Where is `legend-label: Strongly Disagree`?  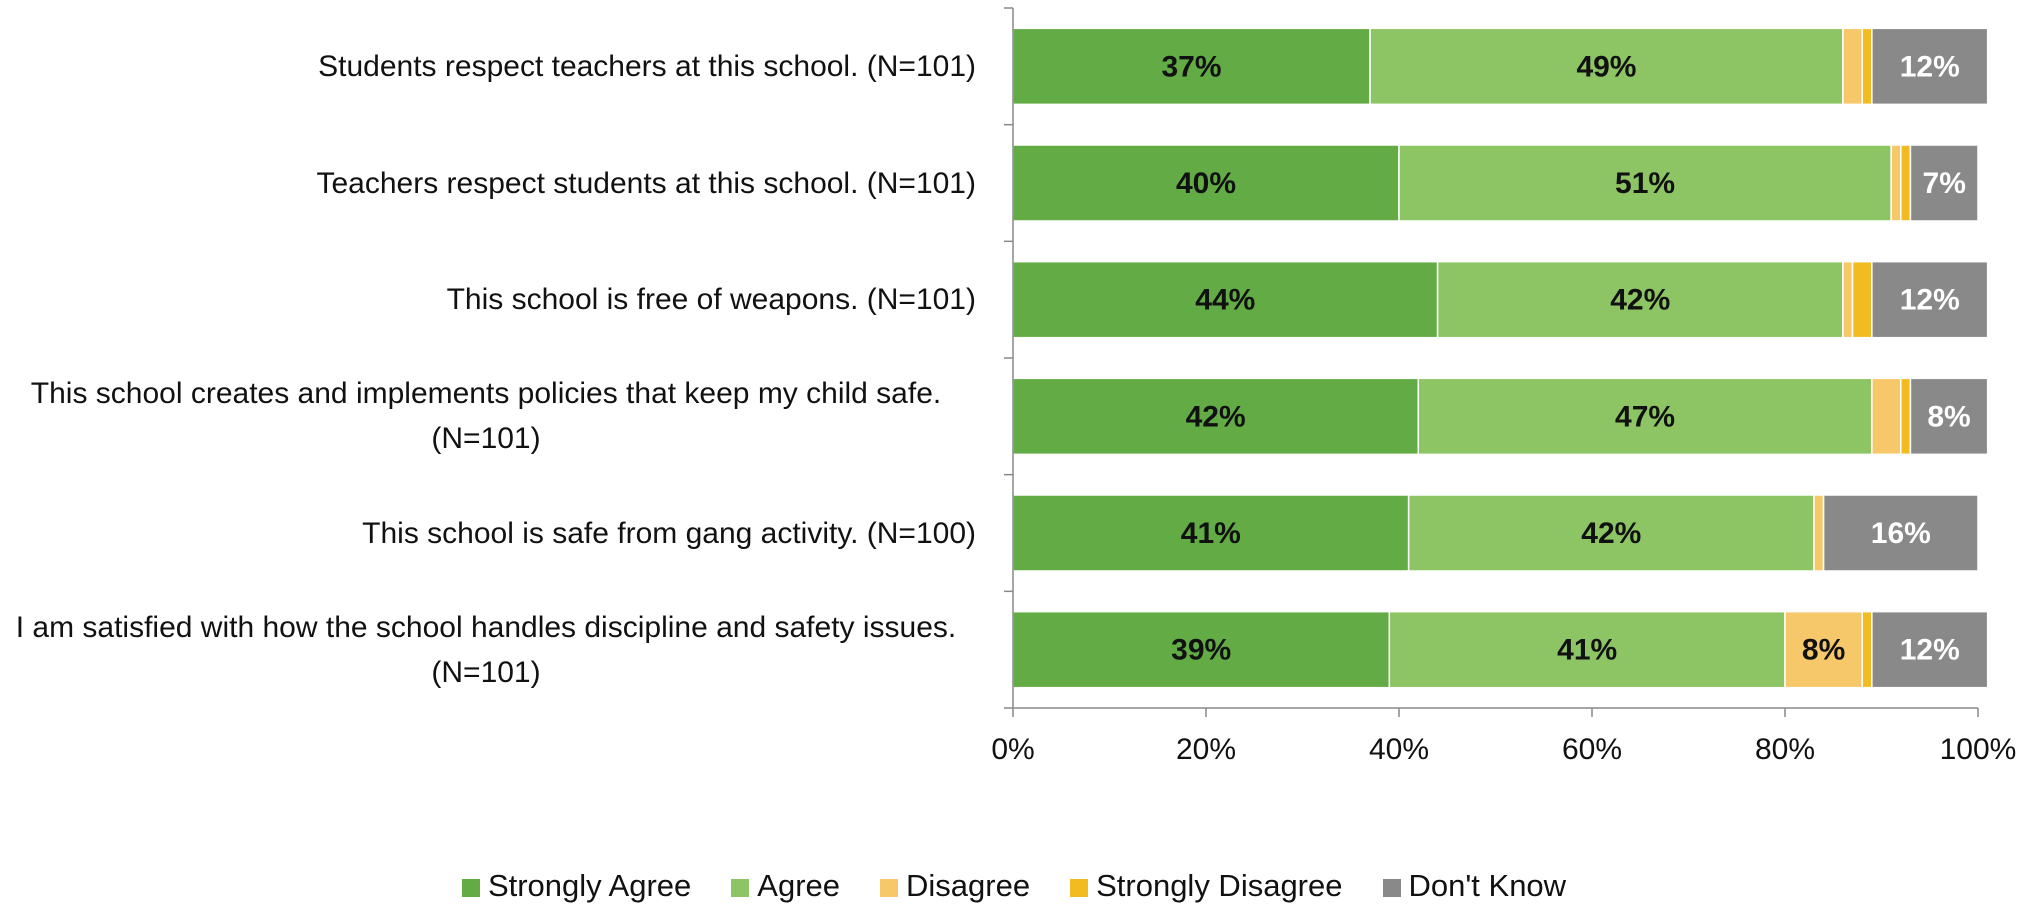
legend-label: Strongly Disagree is located at coordinates (1219, 885).